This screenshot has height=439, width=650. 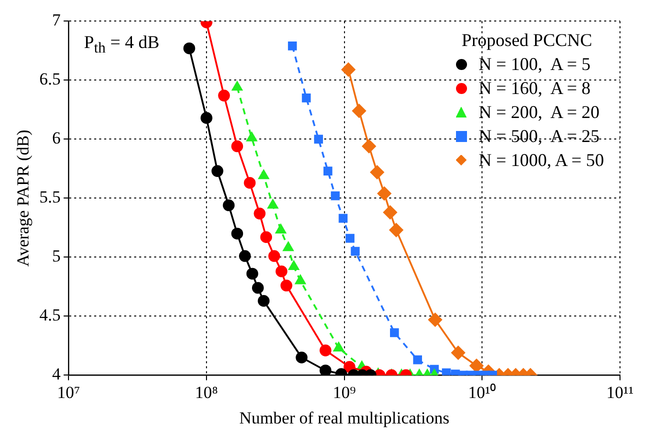 What do you see at coordinates (534, 88) in the screenshot?
I see `legend-label: N = 160, A = 8` at bounding box center [534, 88].